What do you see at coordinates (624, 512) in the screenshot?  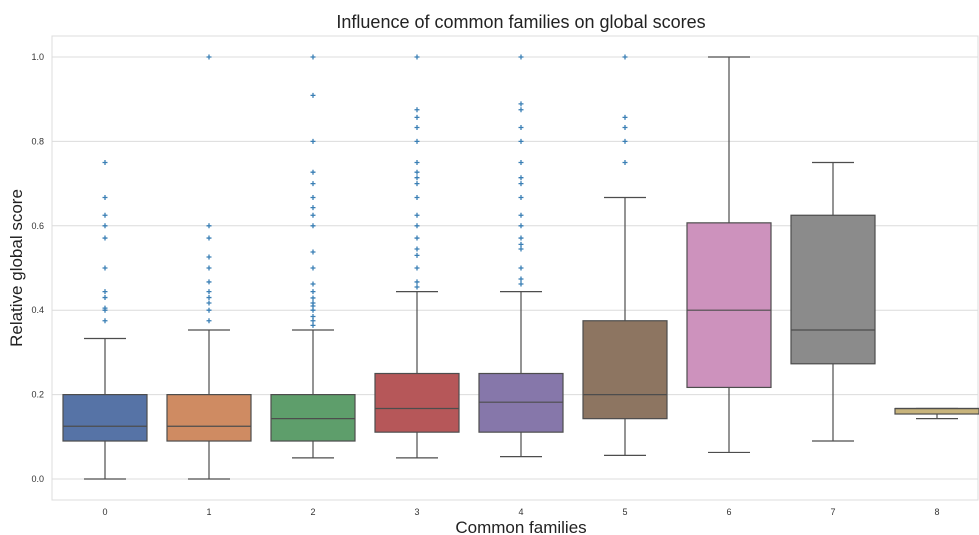 I see `x-tick-label: 5` at bounding box center [624, 512].